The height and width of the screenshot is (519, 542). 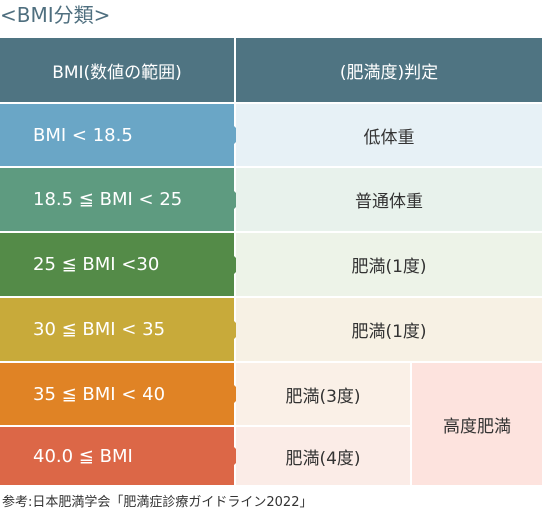 What do you see at coordinates (117, 70) in the screenshot?
I see `header-range: BMI(数値の範囲)` at bounding box center [117, 70].